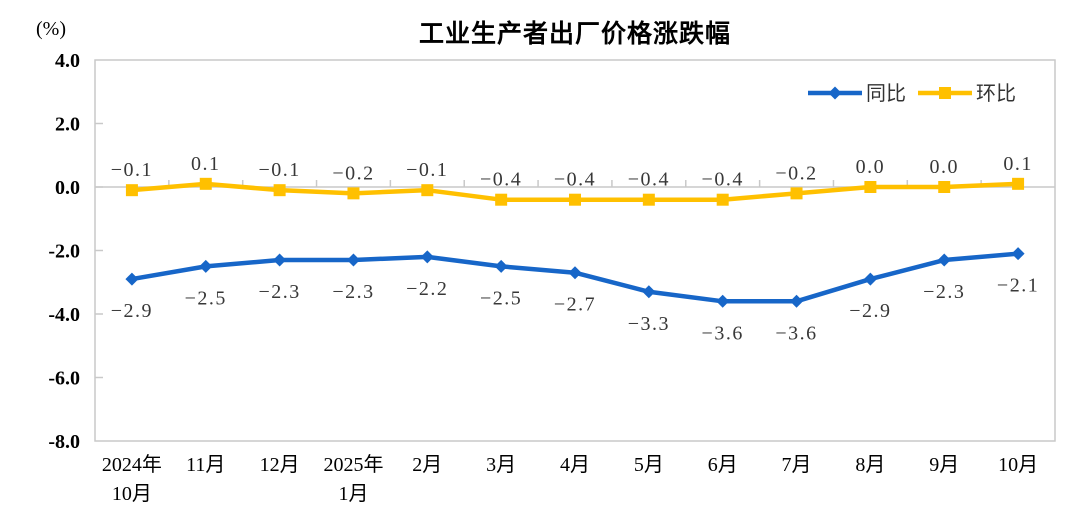  Describe the element at coordinates (501, 465) in the screenshot. I see `x-tick-label: 3月` at that location.